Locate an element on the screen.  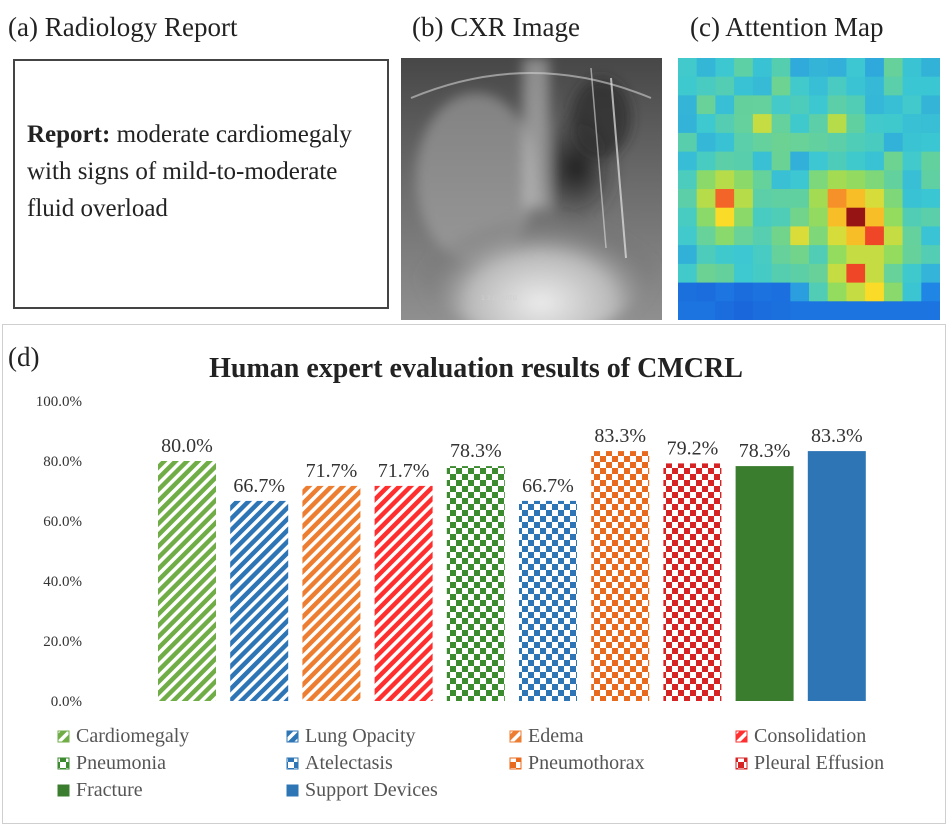
legend-item-pneumothorax: Pneumothorax is located at coordinates (577, 763).